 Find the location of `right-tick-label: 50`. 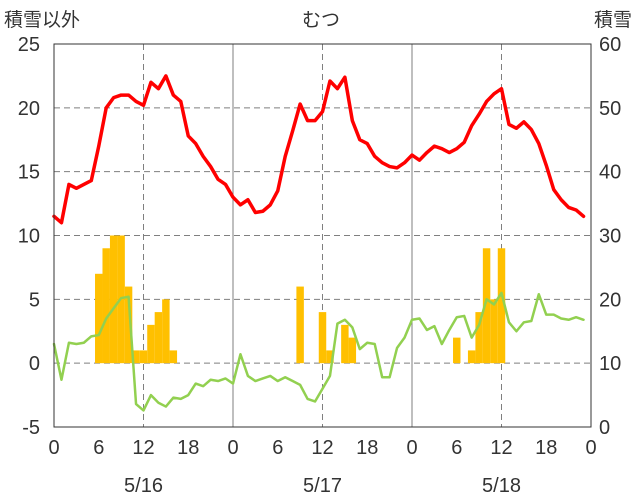

right-tick-label: 50 is located at coordinates (610, 109).